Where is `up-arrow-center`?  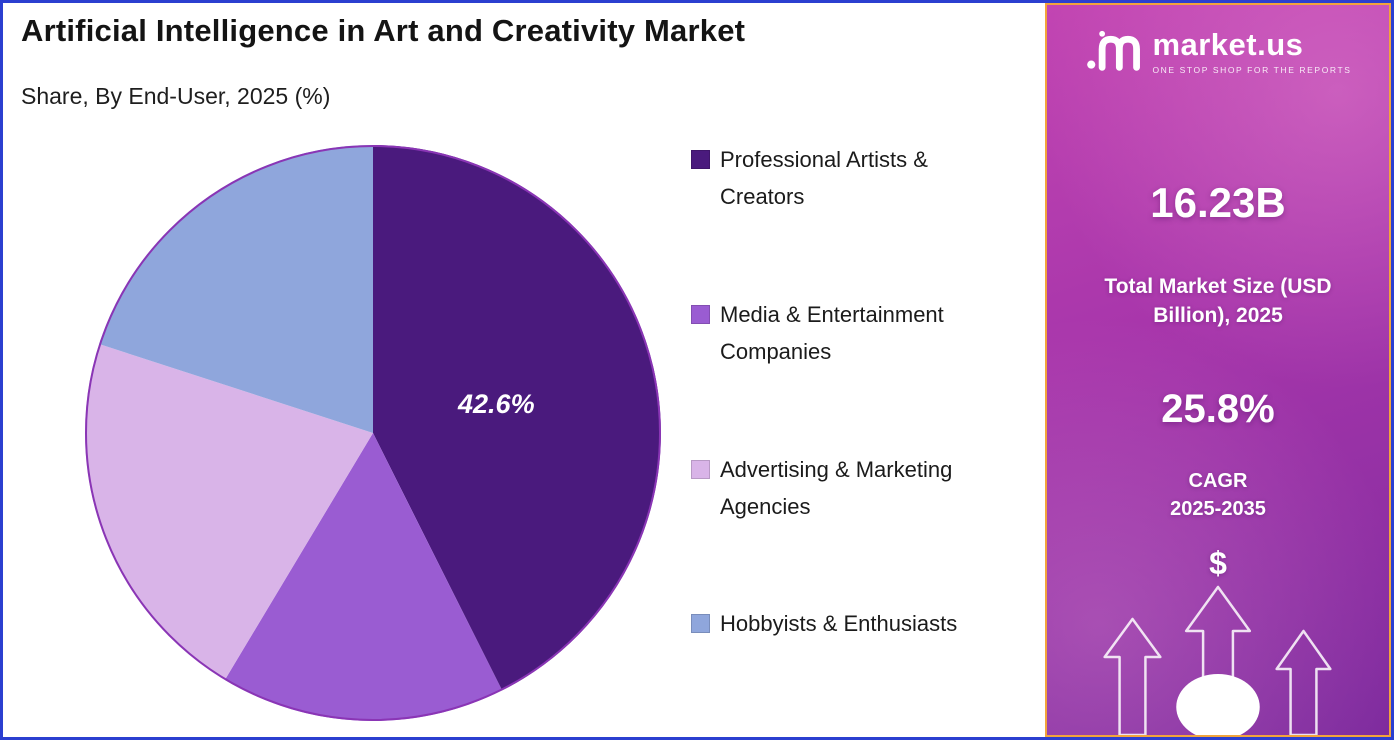
up-arrow-center is located at coordinates (1218, 660).